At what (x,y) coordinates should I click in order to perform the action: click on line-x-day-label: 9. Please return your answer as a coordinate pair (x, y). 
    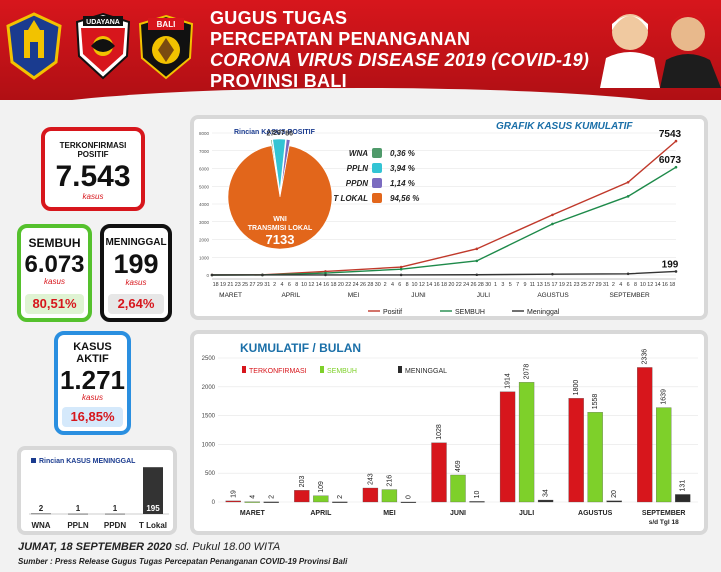
    Looking at the image, I should click on (525, 285).